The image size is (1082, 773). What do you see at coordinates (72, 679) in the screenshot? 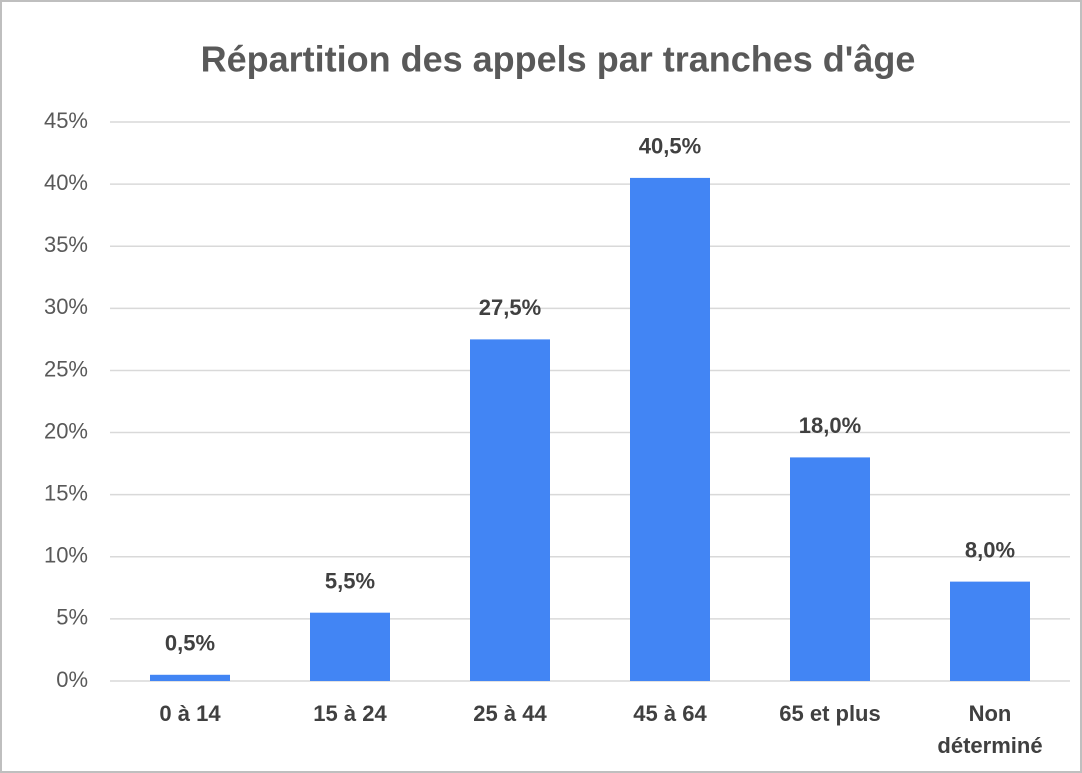
I see `y-tick-label: 0%` at bounding box center [72, 679].